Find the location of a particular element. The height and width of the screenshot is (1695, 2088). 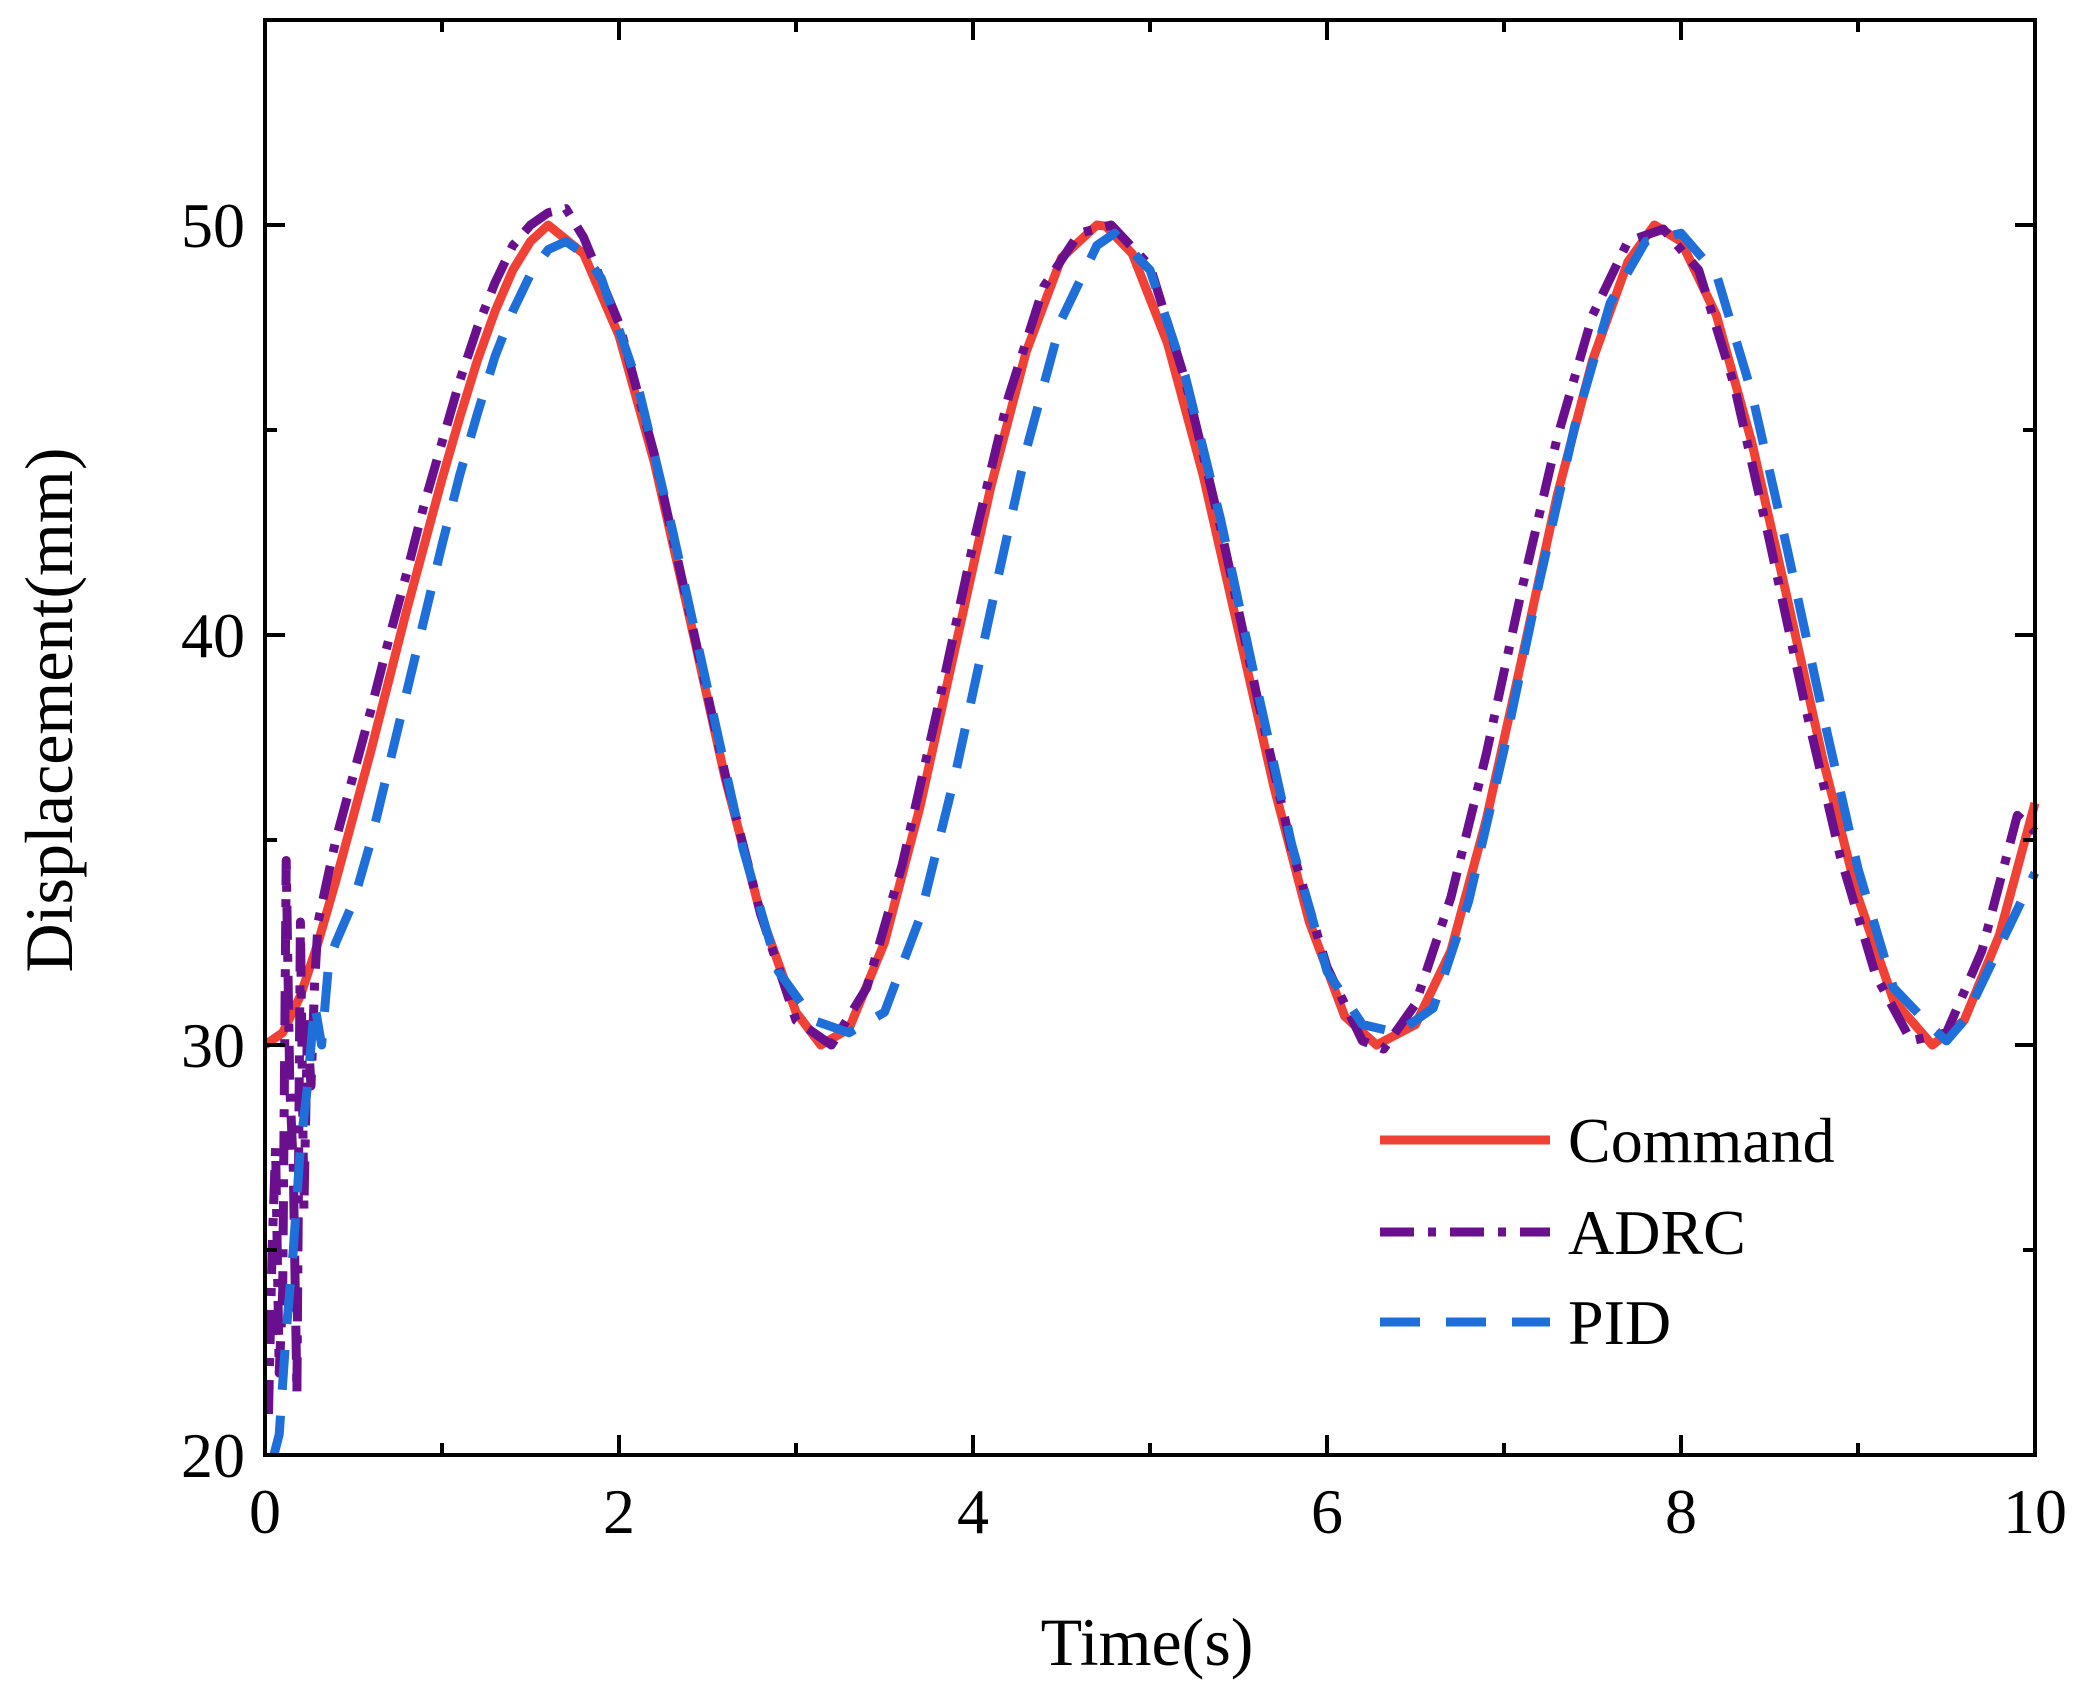

y-tick-label: 30 is located at coordinates (213, 1045).